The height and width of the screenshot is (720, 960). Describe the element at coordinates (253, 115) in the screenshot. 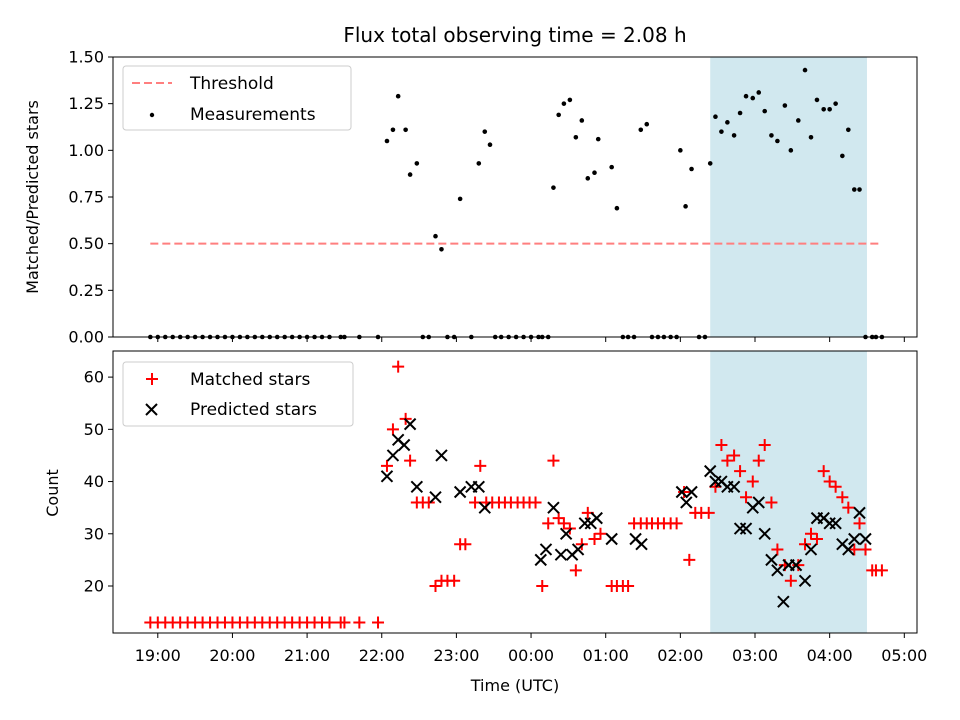

I see `legend-measurement-label: Measurements` at that location.